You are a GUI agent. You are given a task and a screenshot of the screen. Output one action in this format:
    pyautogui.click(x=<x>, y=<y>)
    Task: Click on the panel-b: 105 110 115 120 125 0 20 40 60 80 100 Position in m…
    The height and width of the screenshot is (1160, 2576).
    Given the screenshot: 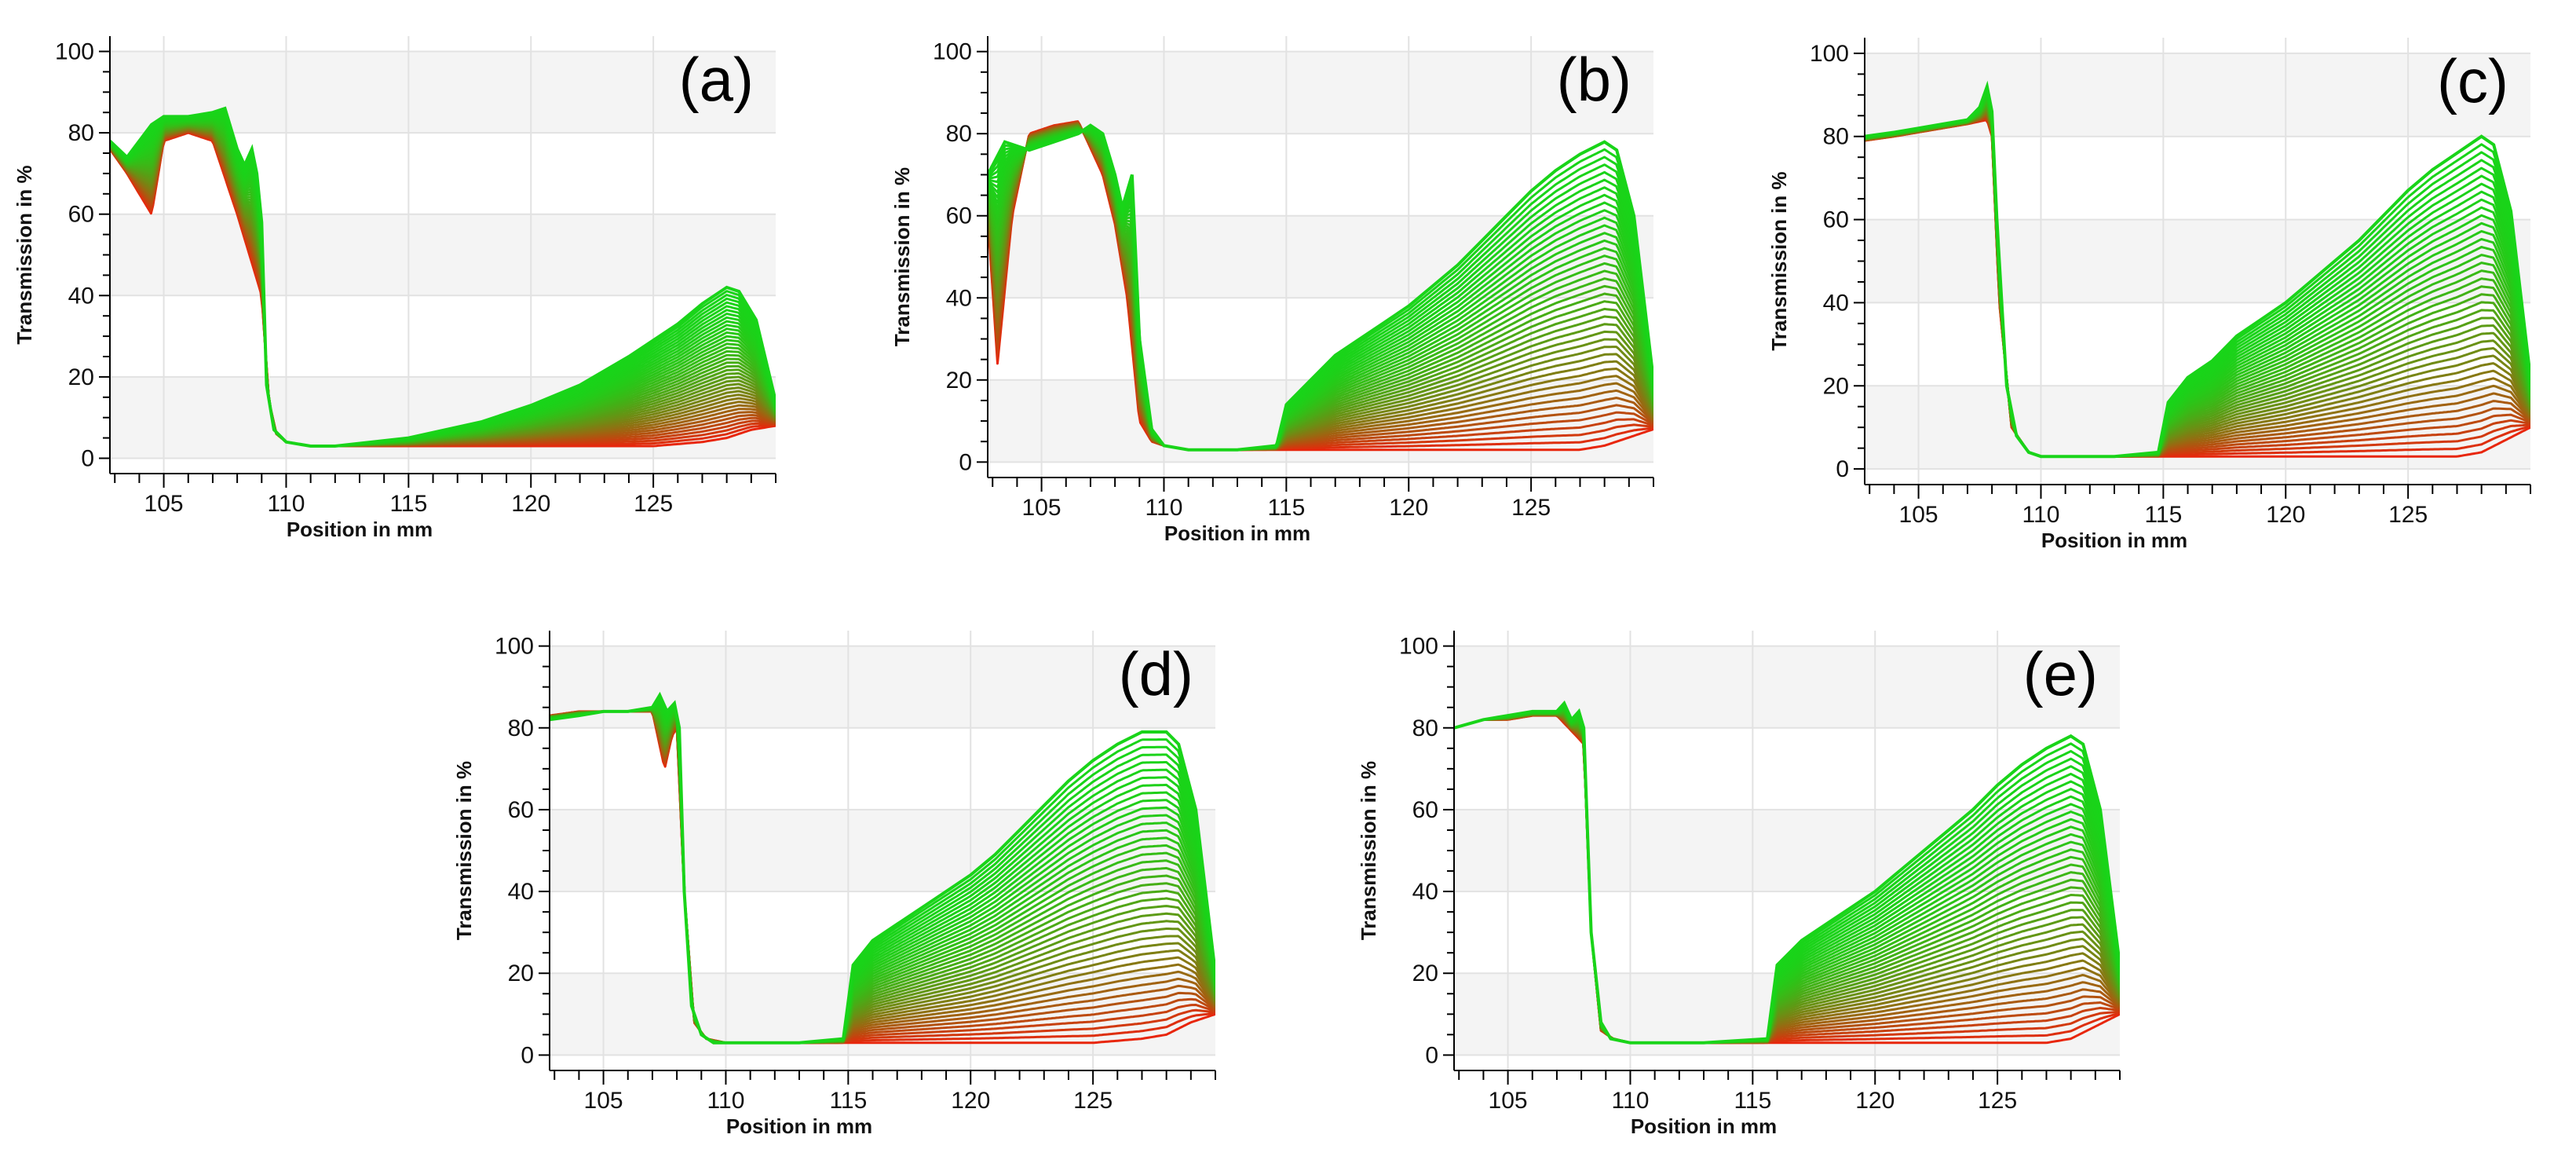 What is the action you would take?
    pyautogui.click(x=1272, y=290)
    